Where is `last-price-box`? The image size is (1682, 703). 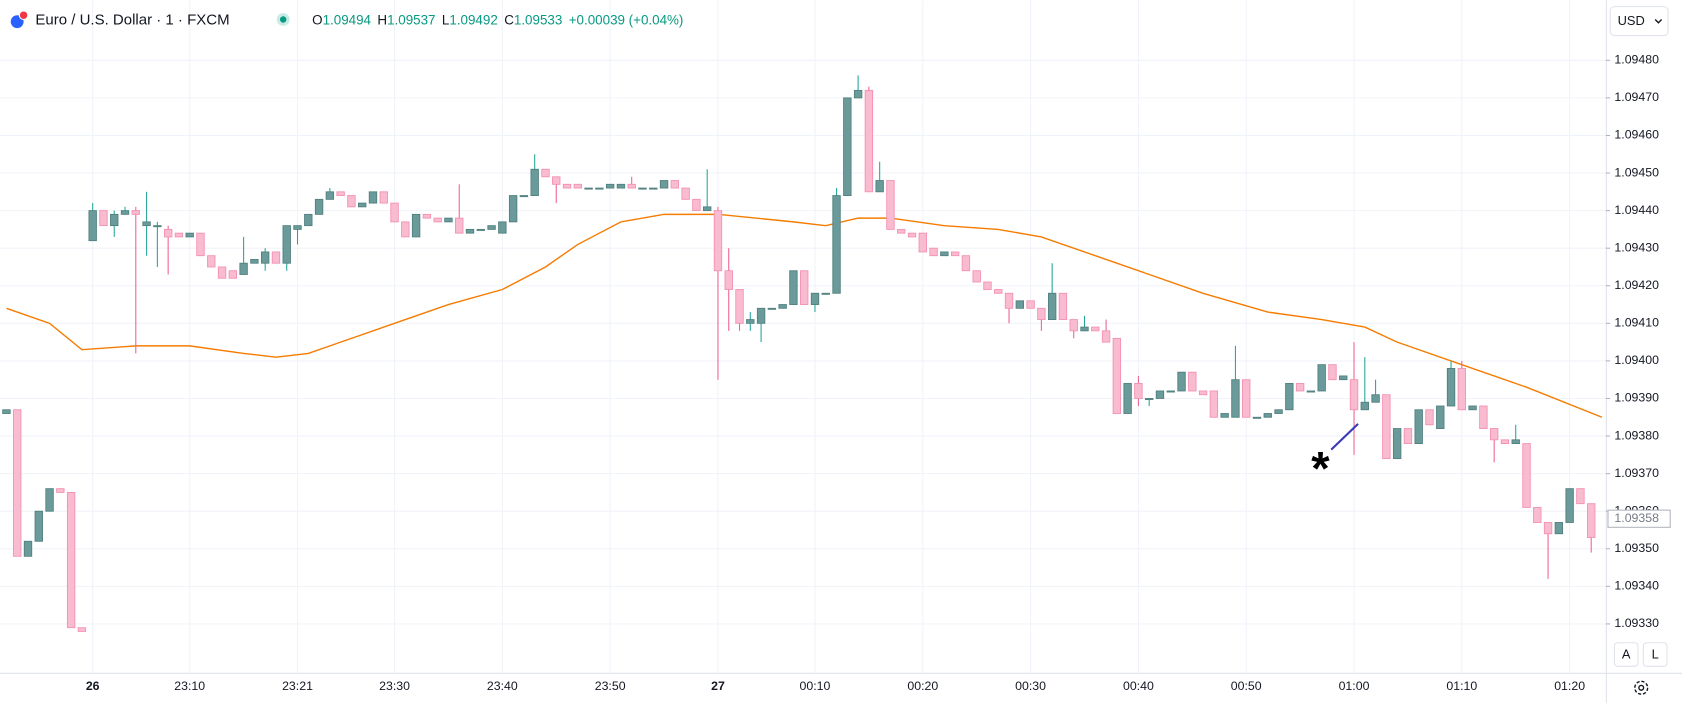
last-price-box is located at coordinates (1639, 518).